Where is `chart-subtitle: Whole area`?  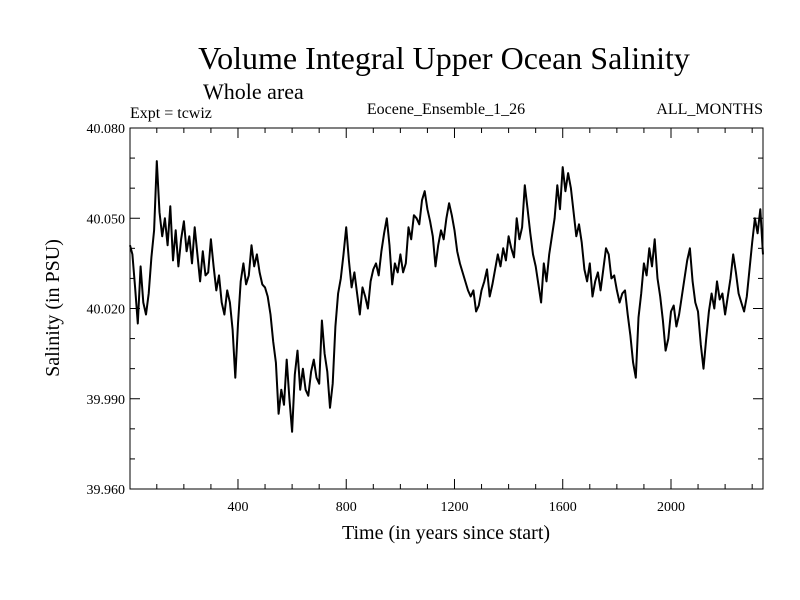
chart-subtitle: Whole area is located at coordinates (253, 91).